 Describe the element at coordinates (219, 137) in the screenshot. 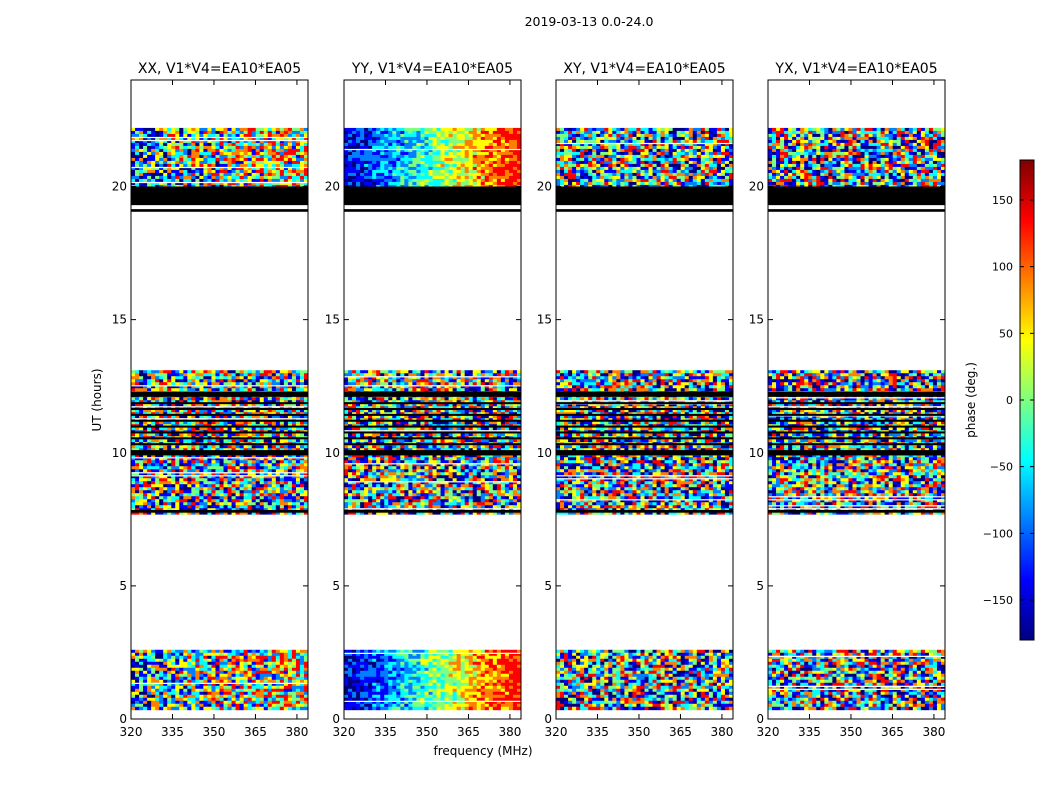

I see `gap-line` at that location.